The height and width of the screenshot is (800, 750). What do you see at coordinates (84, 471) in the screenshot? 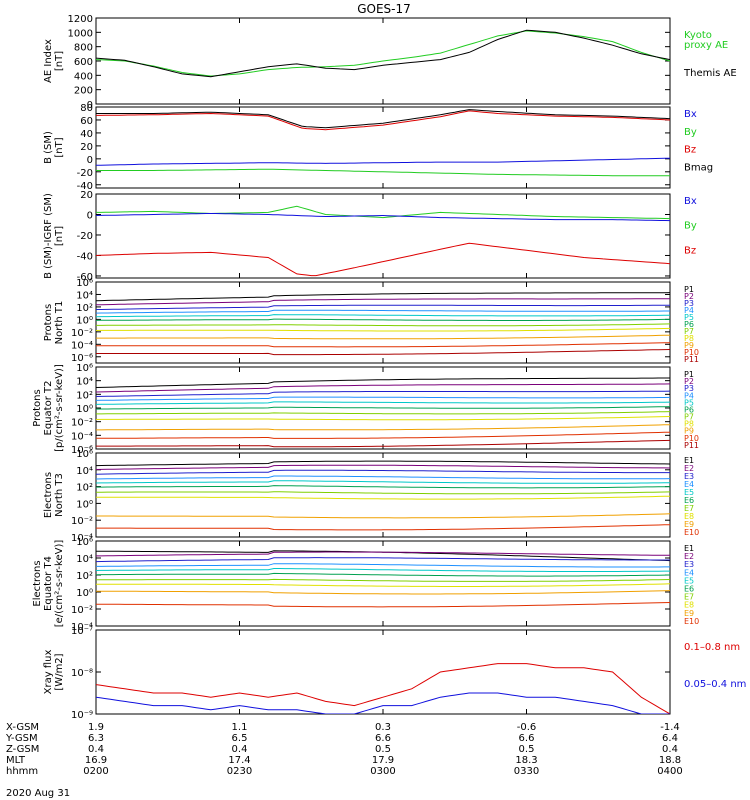
I see `y-tick-label: 10⁴` at bounding box center [84, 471].